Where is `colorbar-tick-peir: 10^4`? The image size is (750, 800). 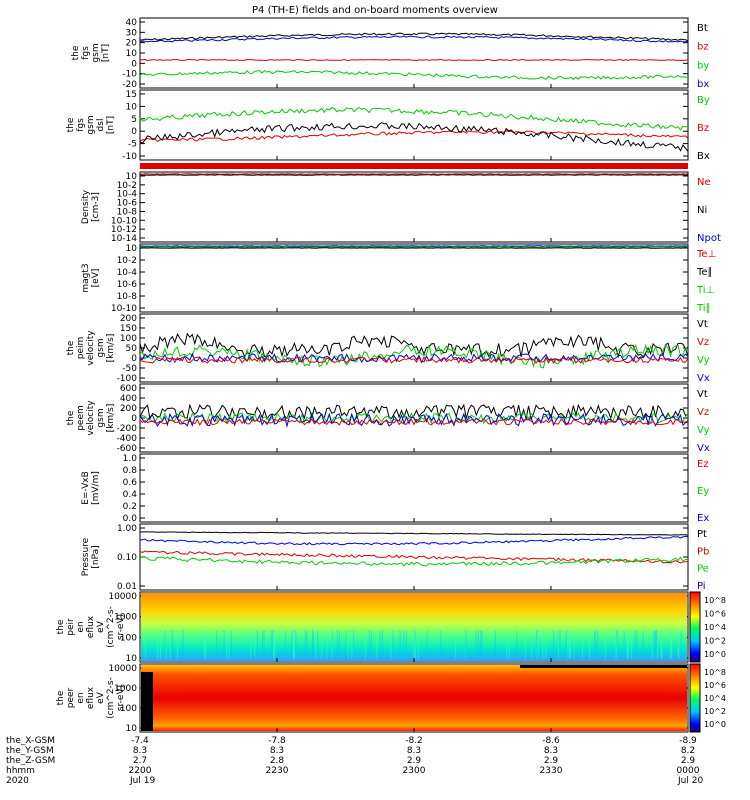
colorbar-tick-peir: 10^4 is located at coordinates (715, 627).